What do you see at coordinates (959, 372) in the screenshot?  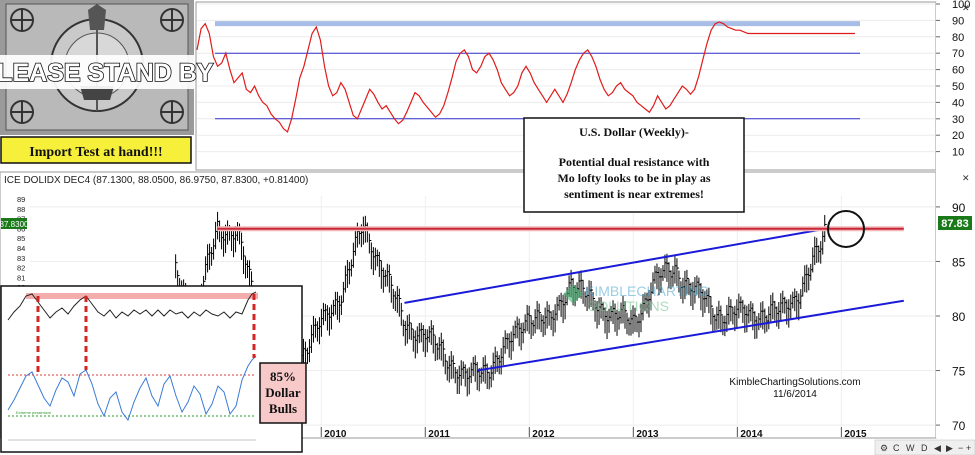 I see `price-y-tick-label: 75` at bounding box center [959, 372].